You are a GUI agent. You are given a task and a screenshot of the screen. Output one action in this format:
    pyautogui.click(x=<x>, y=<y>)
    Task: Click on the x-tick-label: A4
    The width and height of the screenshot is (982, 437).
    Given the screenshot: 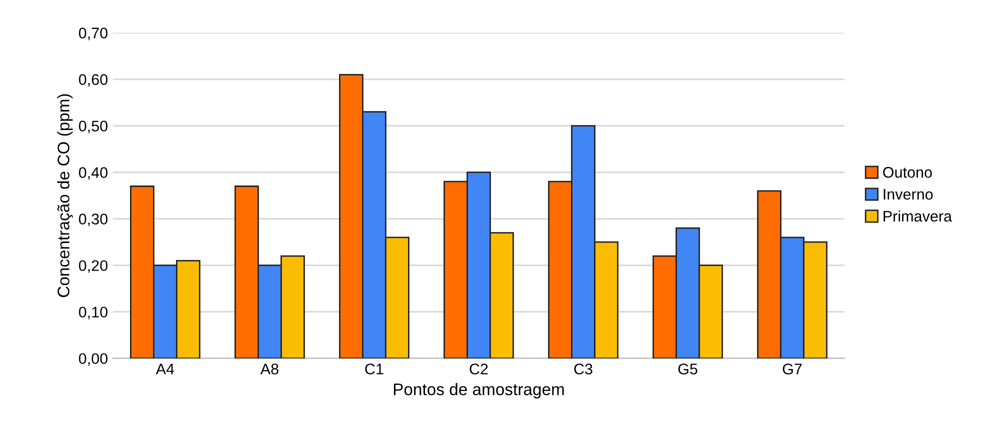 What is the action you would take?
    pyautogui.click(x=165, y=369)
    